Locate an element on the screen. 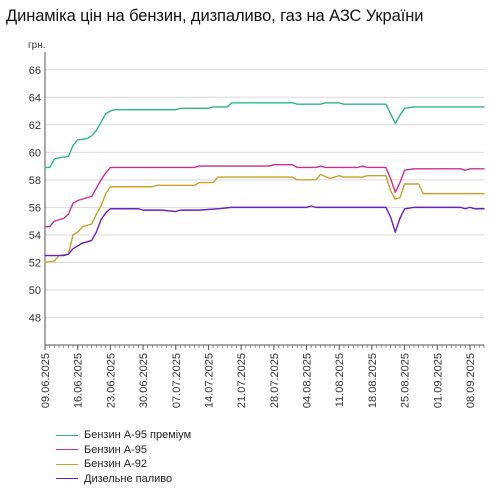 The height and width of the screenshot is (488, 490). x-tick-label: 18.08.2025 is located at coordinates (373, 380).